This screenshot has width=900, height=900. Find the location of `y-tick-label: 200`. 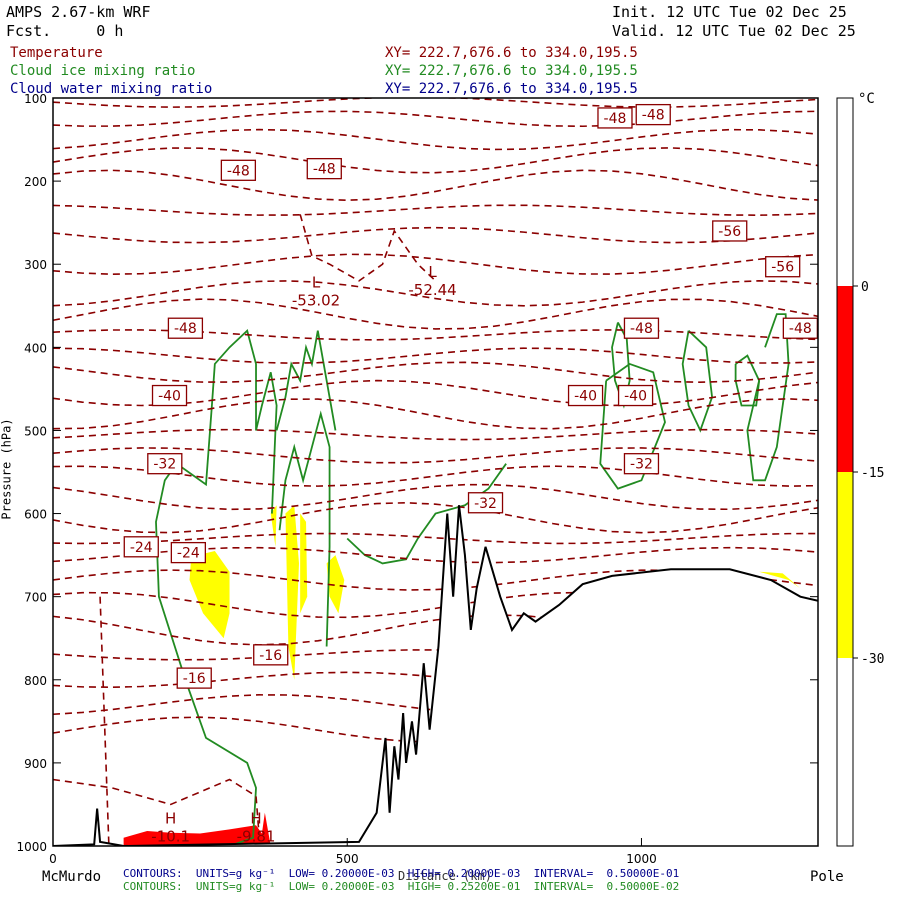

y-tick-label: 200 is located at coordinates (35, 182).